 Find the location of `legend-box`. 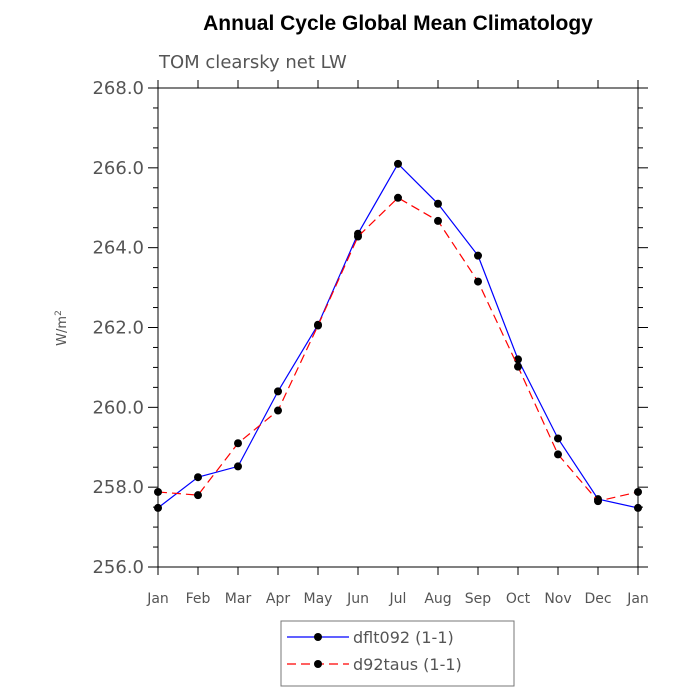

legend-box is located at coordinates (397, 653).